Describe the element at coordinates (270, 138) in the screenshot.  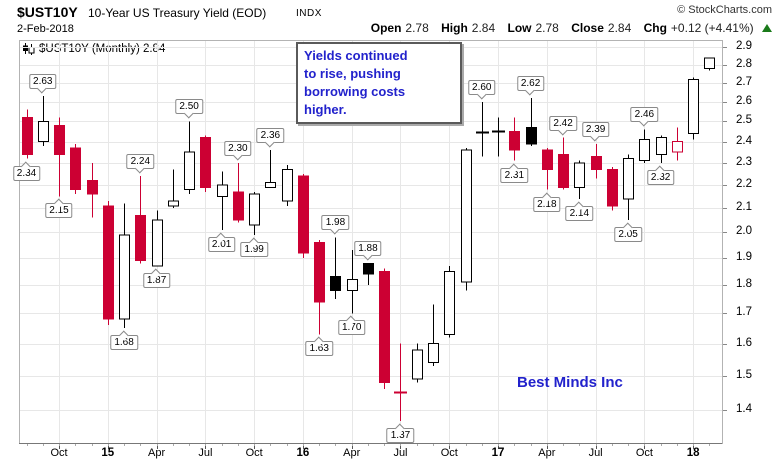
I see `price-label: 2.36` at that location.